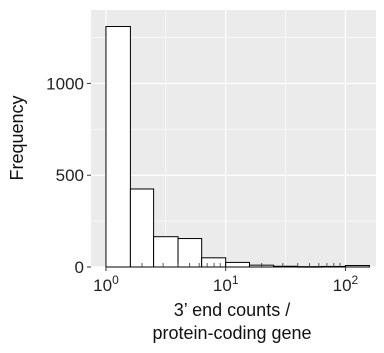 Image resolution: width=384 pixels, height=353 pixels. Describe the element at coordinates (17, 137) in the screenshot. I see `y-axis-title: Frequency` at that location.